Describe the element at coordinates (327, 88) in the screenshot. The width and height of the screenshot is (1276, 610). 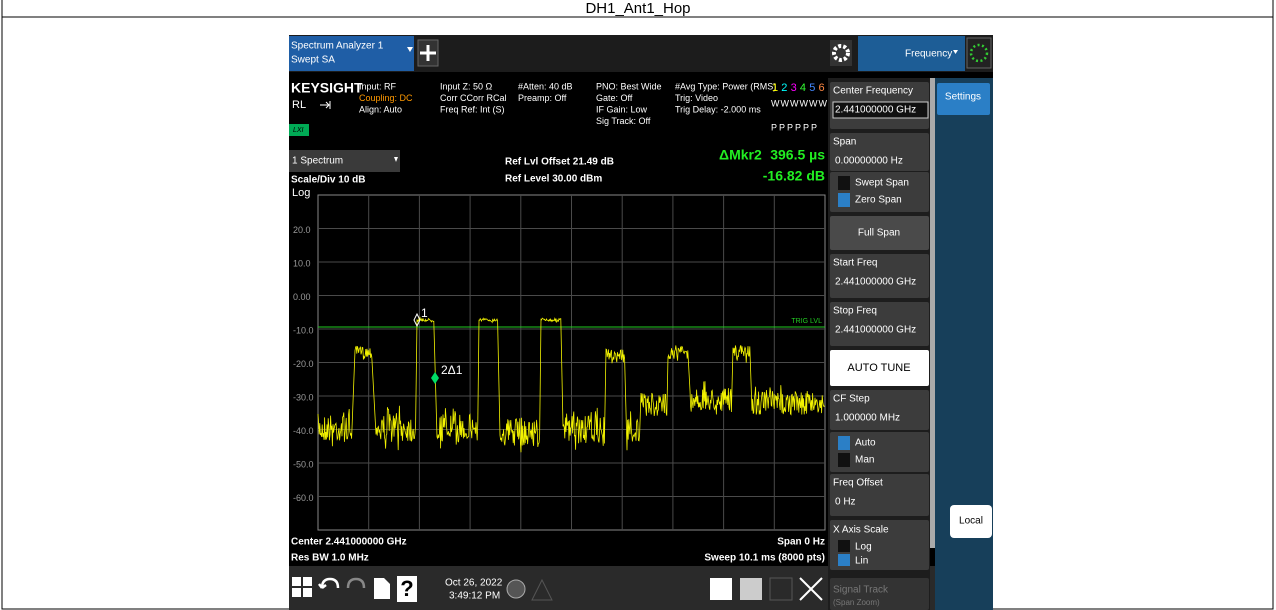
I see `brand: KEYSIGHT` at that location.